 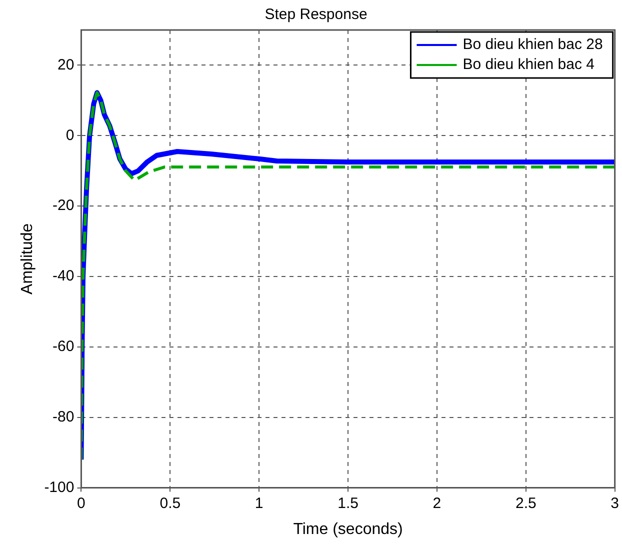 What do you see at coordinates (348, 529) in the screenshot?
I see `x-axis-title: Time (seconds)` at bounding box center [348, 529].